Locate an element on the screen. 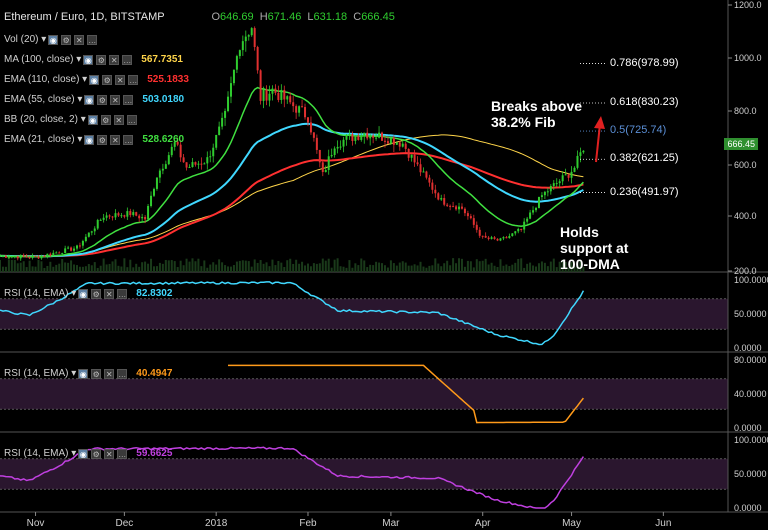 The height and width of the screenshot is (530, 768). indicator-3: EMA (55, close) ▾ ◉ ⚙ ✕… 503.0180 is located at coordinates (94, 99).